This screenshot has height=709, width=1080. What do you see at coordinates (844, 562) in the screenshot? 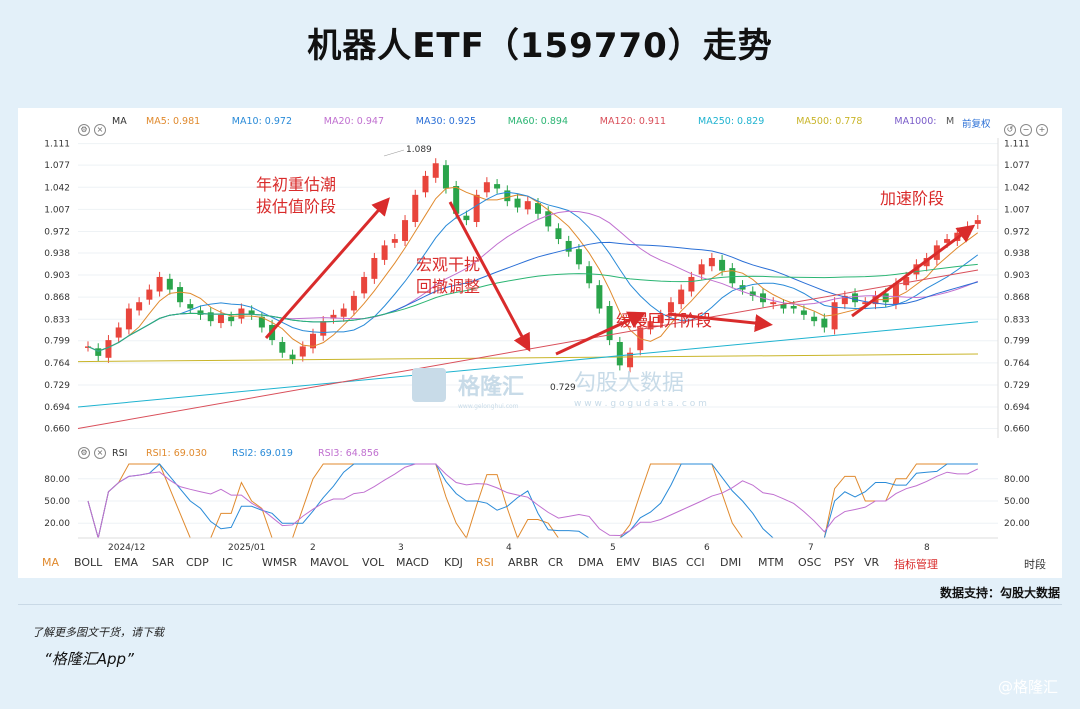
I see `indicator-21: PSY` at bounding box center [844, 562].